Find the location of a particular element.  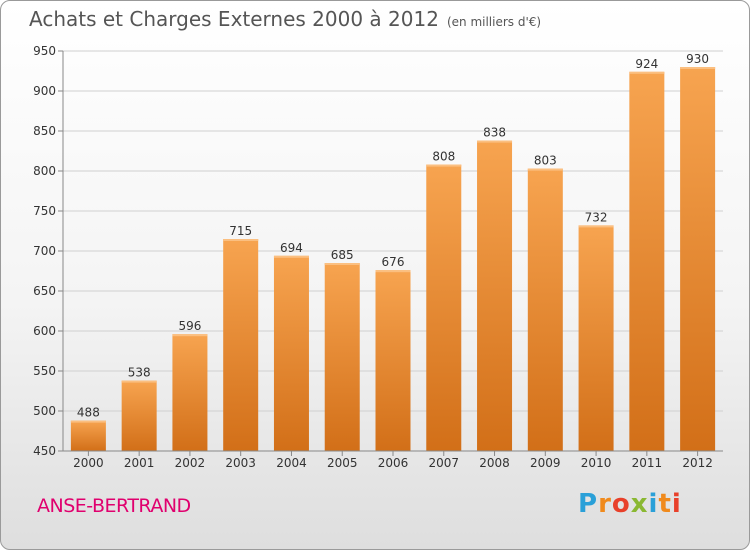

bar-highlight-2009 is located at coordinates (545, 169).